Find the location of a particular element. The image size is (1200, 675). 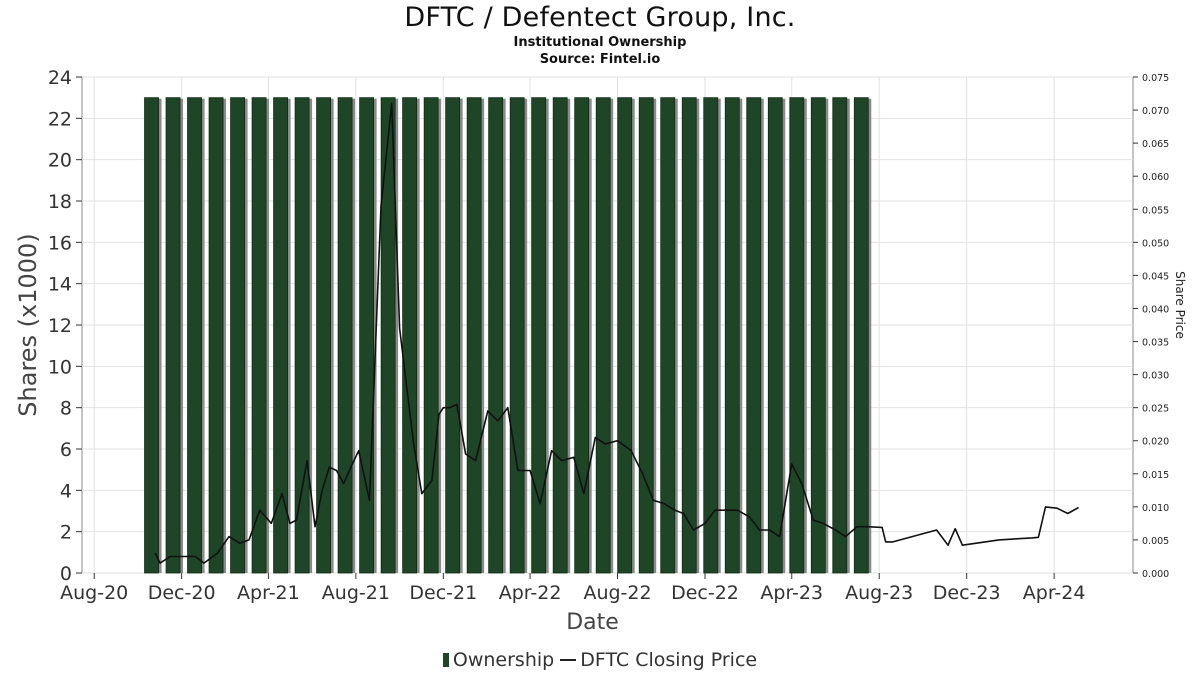

chart-title: DFTC / Defentect Group, Inc. is located at coordinates (600, 17).